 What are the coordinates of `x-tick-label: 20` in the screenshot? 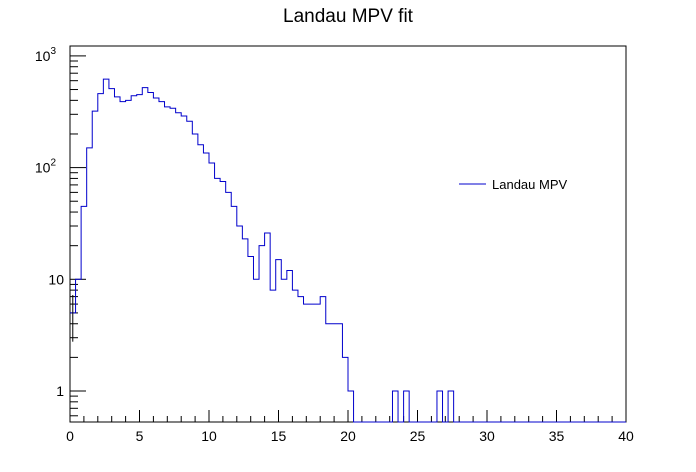 It's located at (348, 436).